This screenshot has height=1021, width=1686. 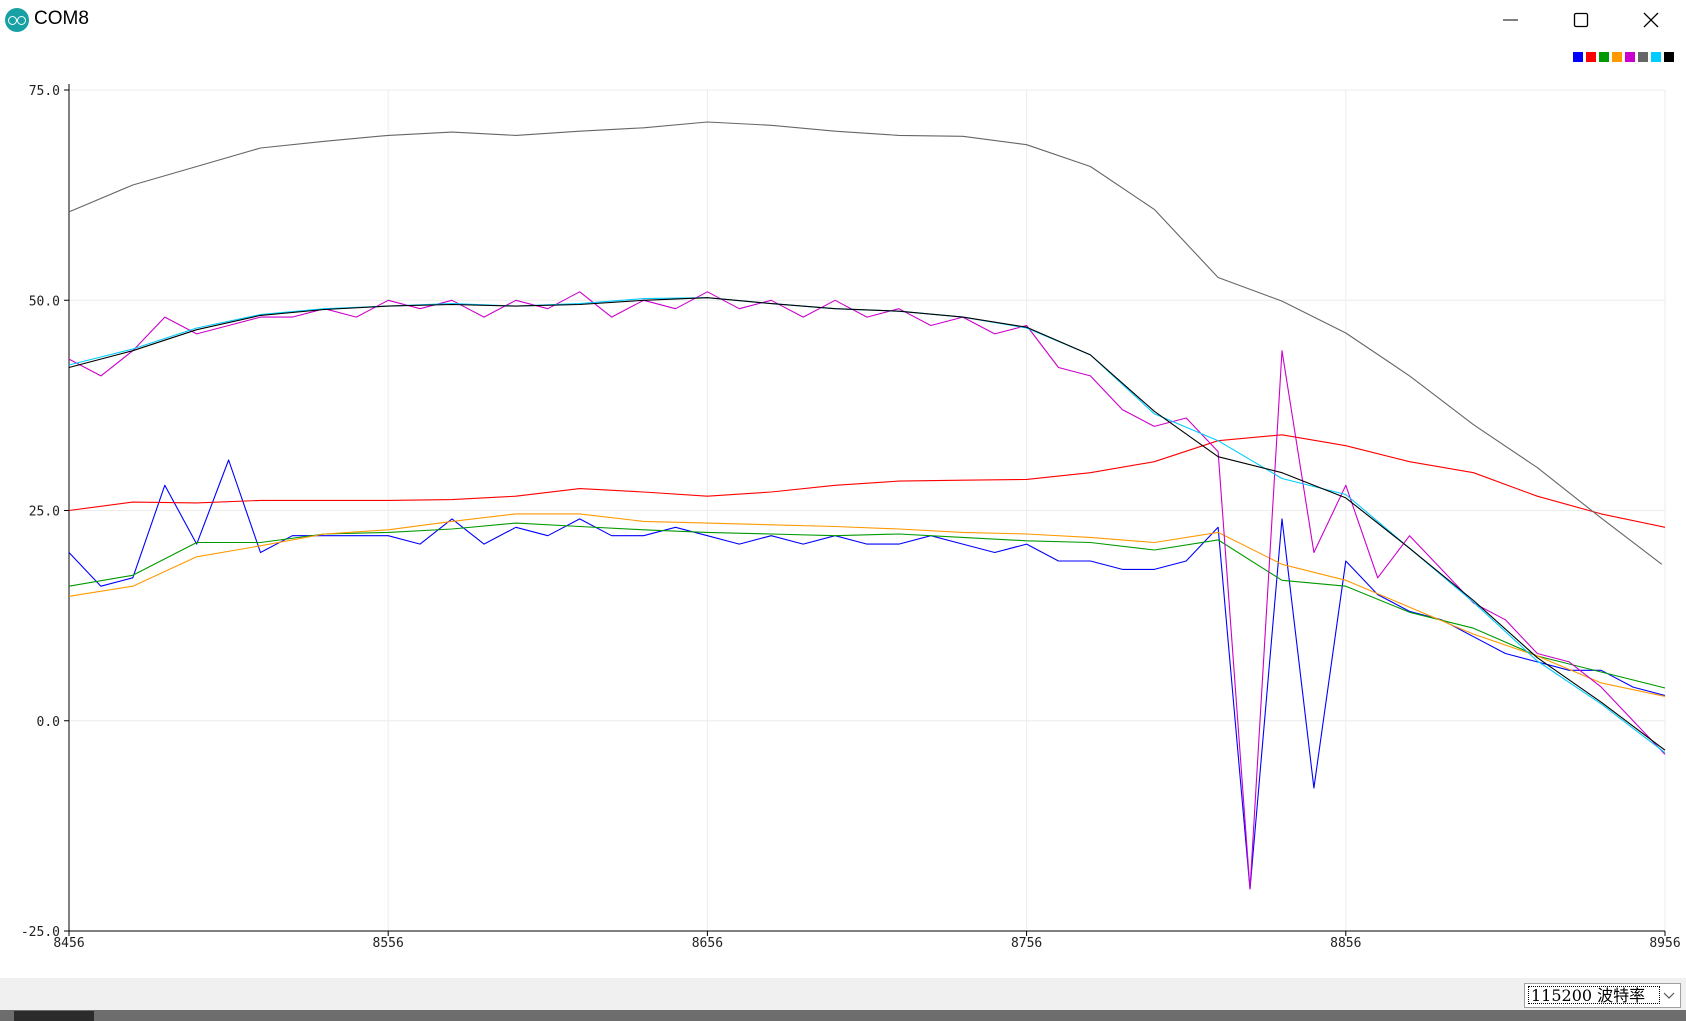 What do you see at coordinates (843, 20) in the screenshot?
I see `title-bar: COM8` at bounding box center [843, 20].